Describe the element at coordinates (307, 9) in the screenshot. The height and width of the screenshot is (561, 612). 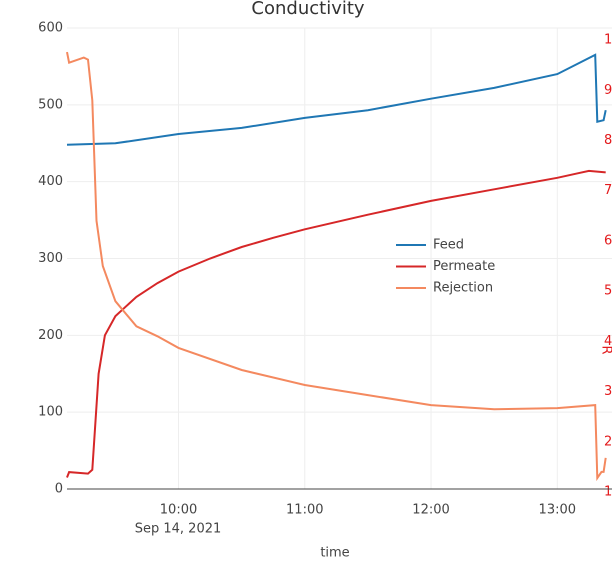
I see `chart-title: Conductivity` at that location.